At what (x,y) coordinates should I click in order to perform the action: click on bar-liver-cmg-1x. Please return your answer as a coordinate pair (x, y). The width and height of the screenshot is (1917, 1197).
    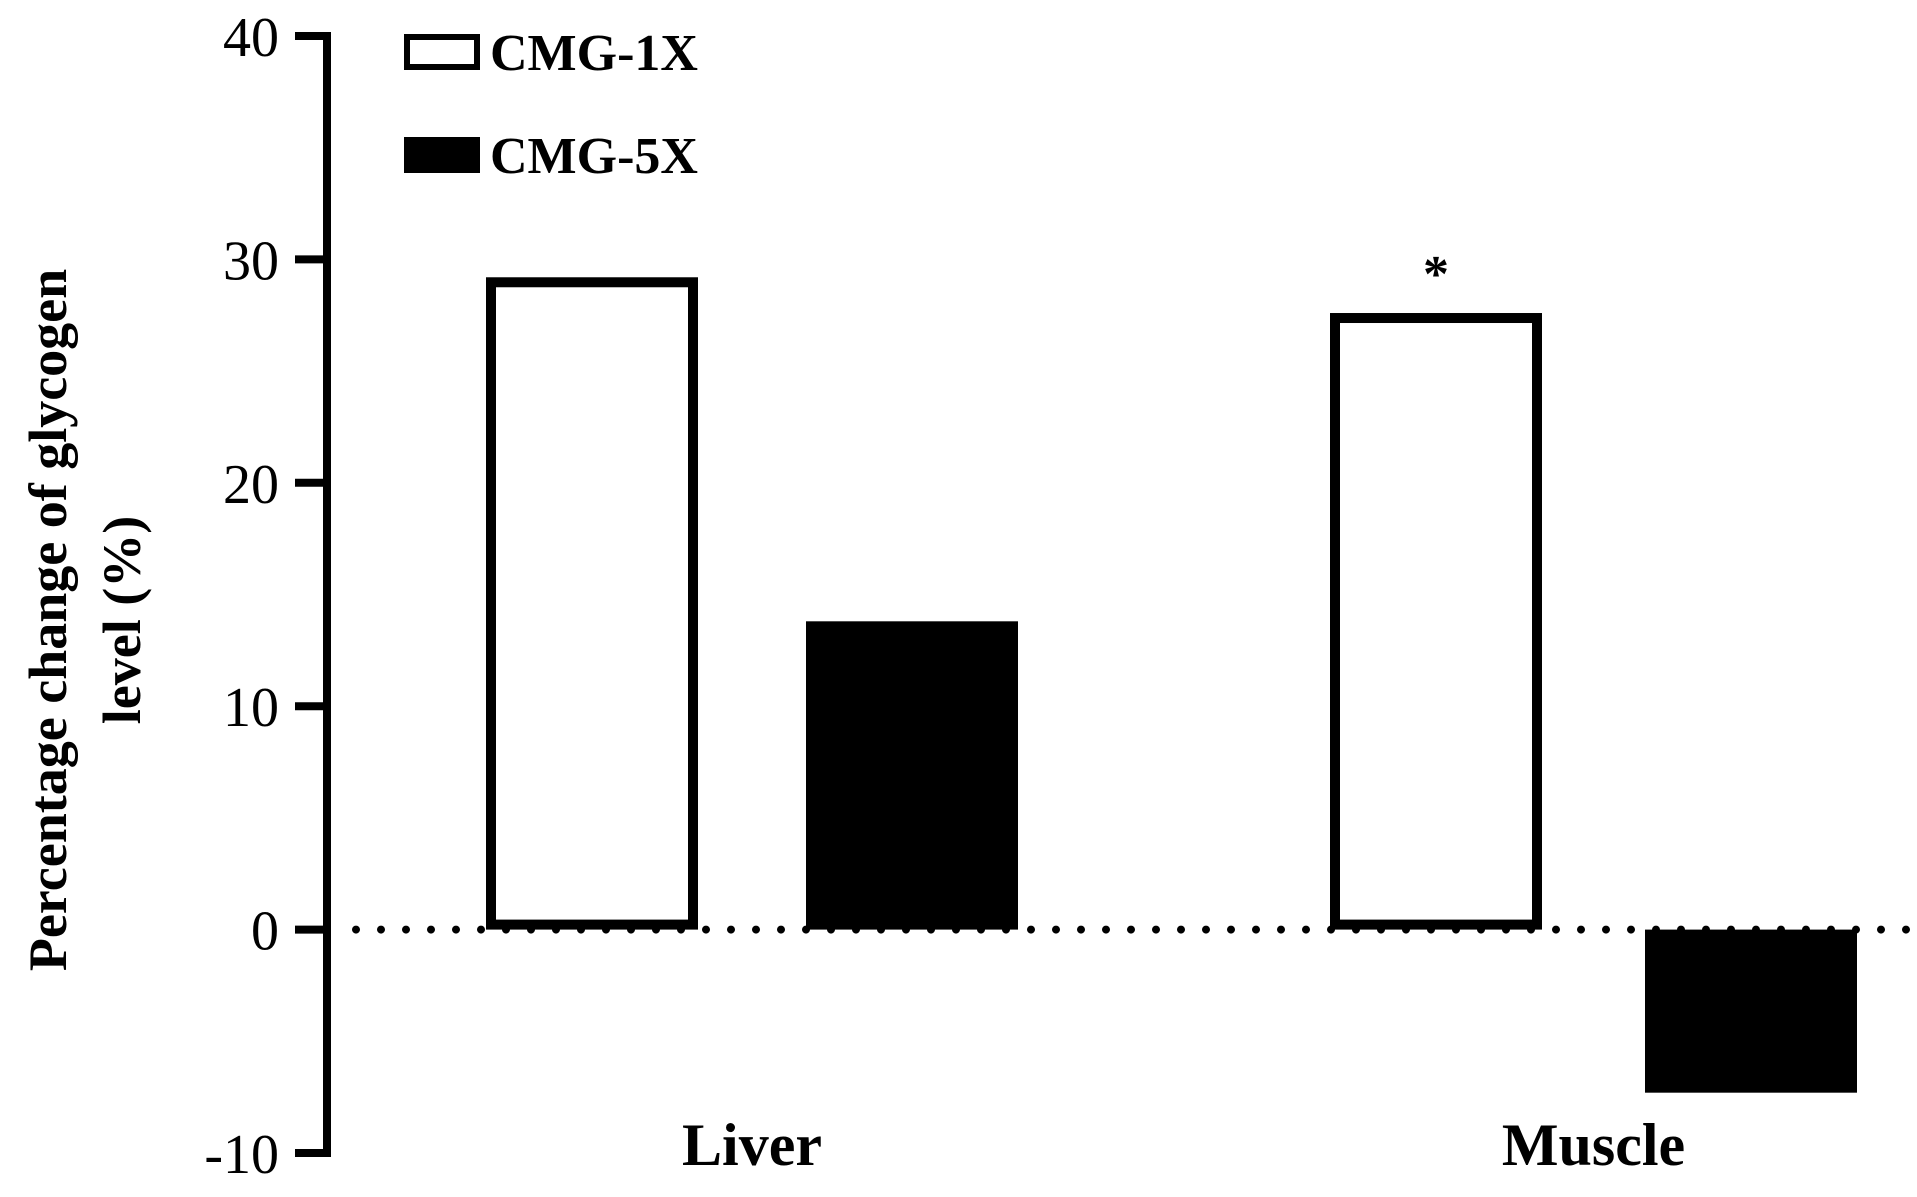
    Looking at the image, I should click on (592, 603).